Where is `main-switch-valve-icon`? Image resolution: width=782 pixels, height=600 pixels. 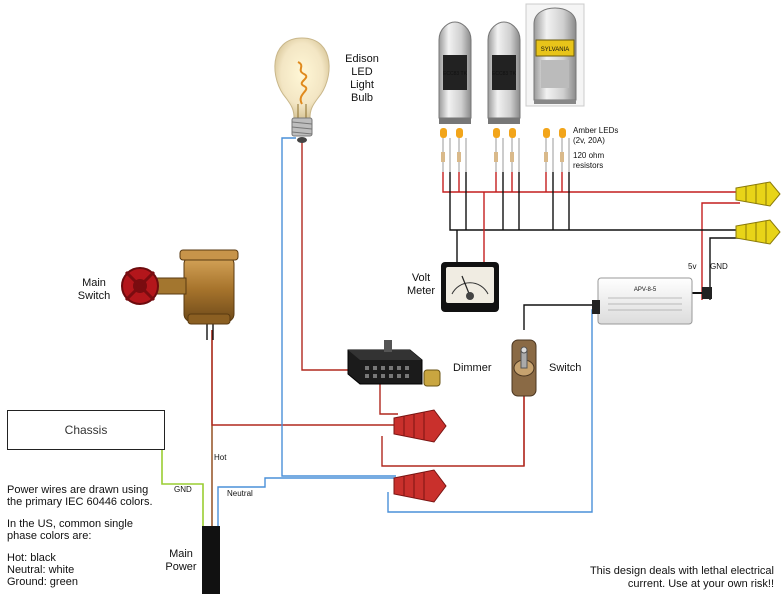 main-switch-valve-icon is located at coordinates (180, 287).